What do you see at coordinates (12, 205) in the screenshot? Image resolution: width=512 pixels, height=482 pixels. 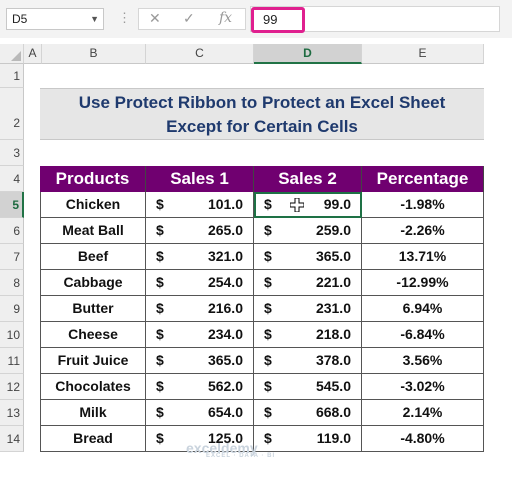 I see `row-header-5: 5` at bounding box center [12, 205].